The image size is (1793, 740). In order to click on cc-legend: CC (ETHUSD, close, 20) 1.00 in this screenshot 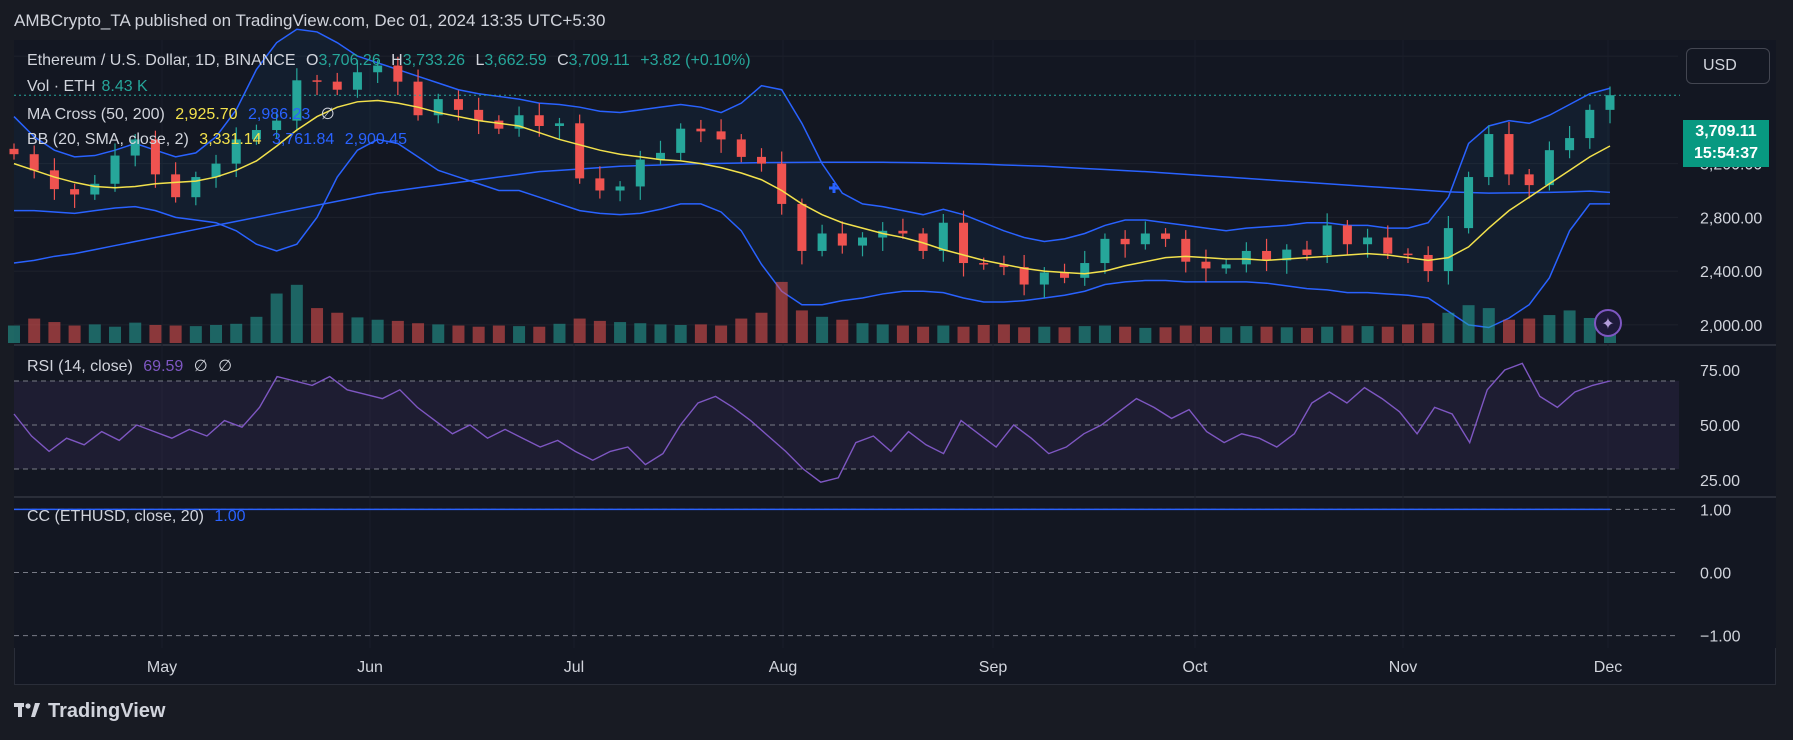, I will do `click(139, 517)`.